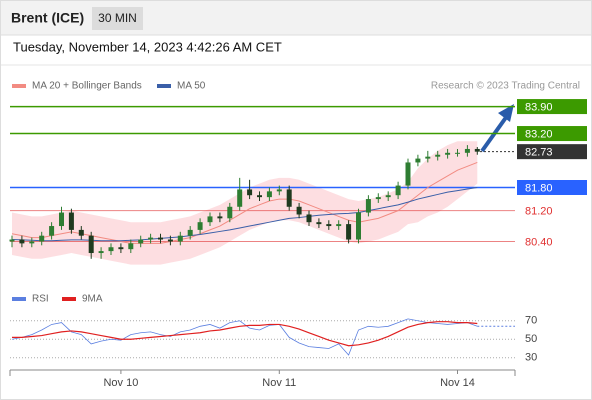  What do you see at coordinates (457, 383) in the screenshot?
I see `x-tick-label: Nov 14` at bounding box center [457, 383].